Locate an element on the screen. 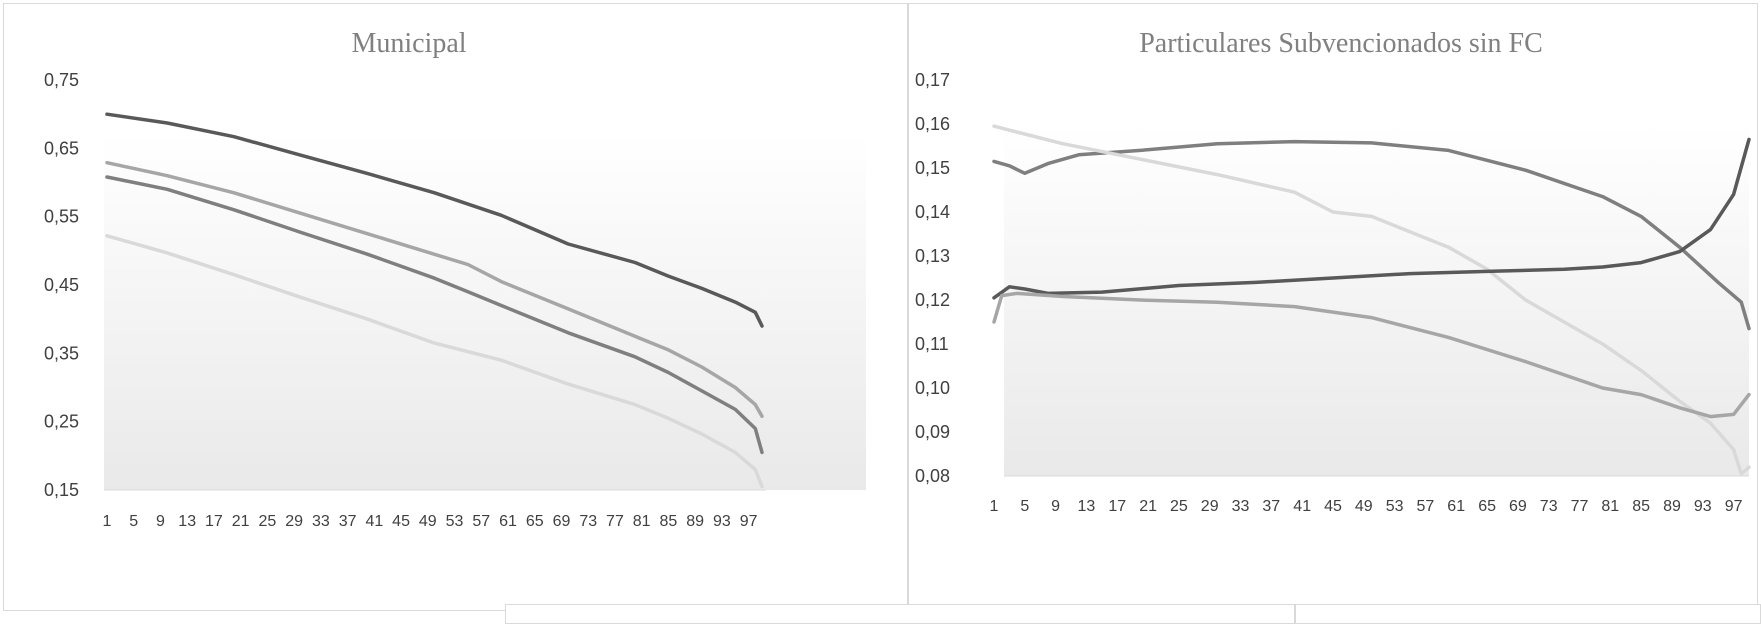 This screenshot has height=624, width=1761. y-tick-label: 0,16 is located at coordinates (932, 124).